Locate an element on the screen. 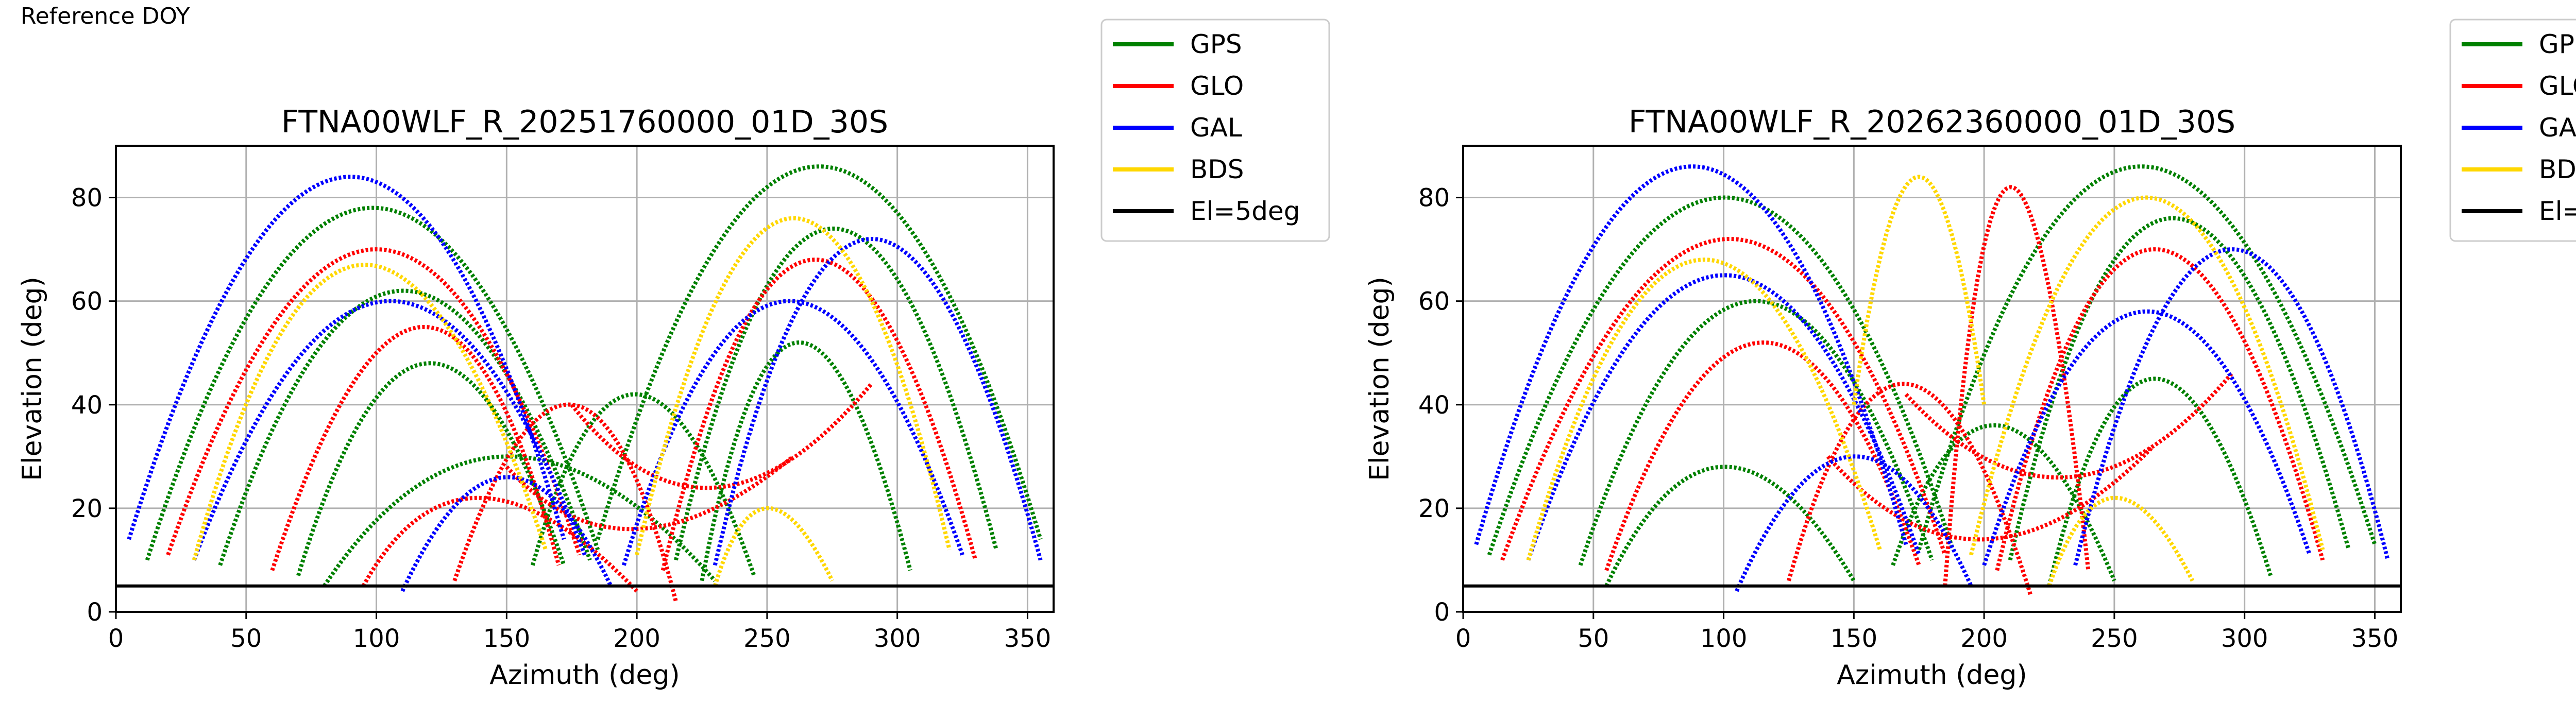 The image size is (2576, 720). x-tick-label: 350 is located at coordinates (2375, 638).